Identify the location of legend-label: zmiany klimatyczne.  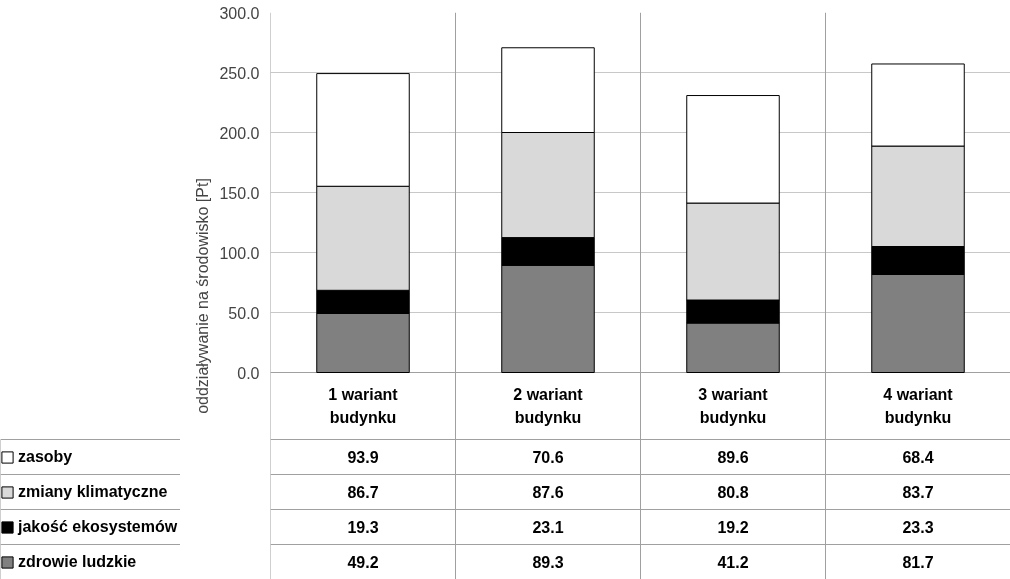
(93, 491).